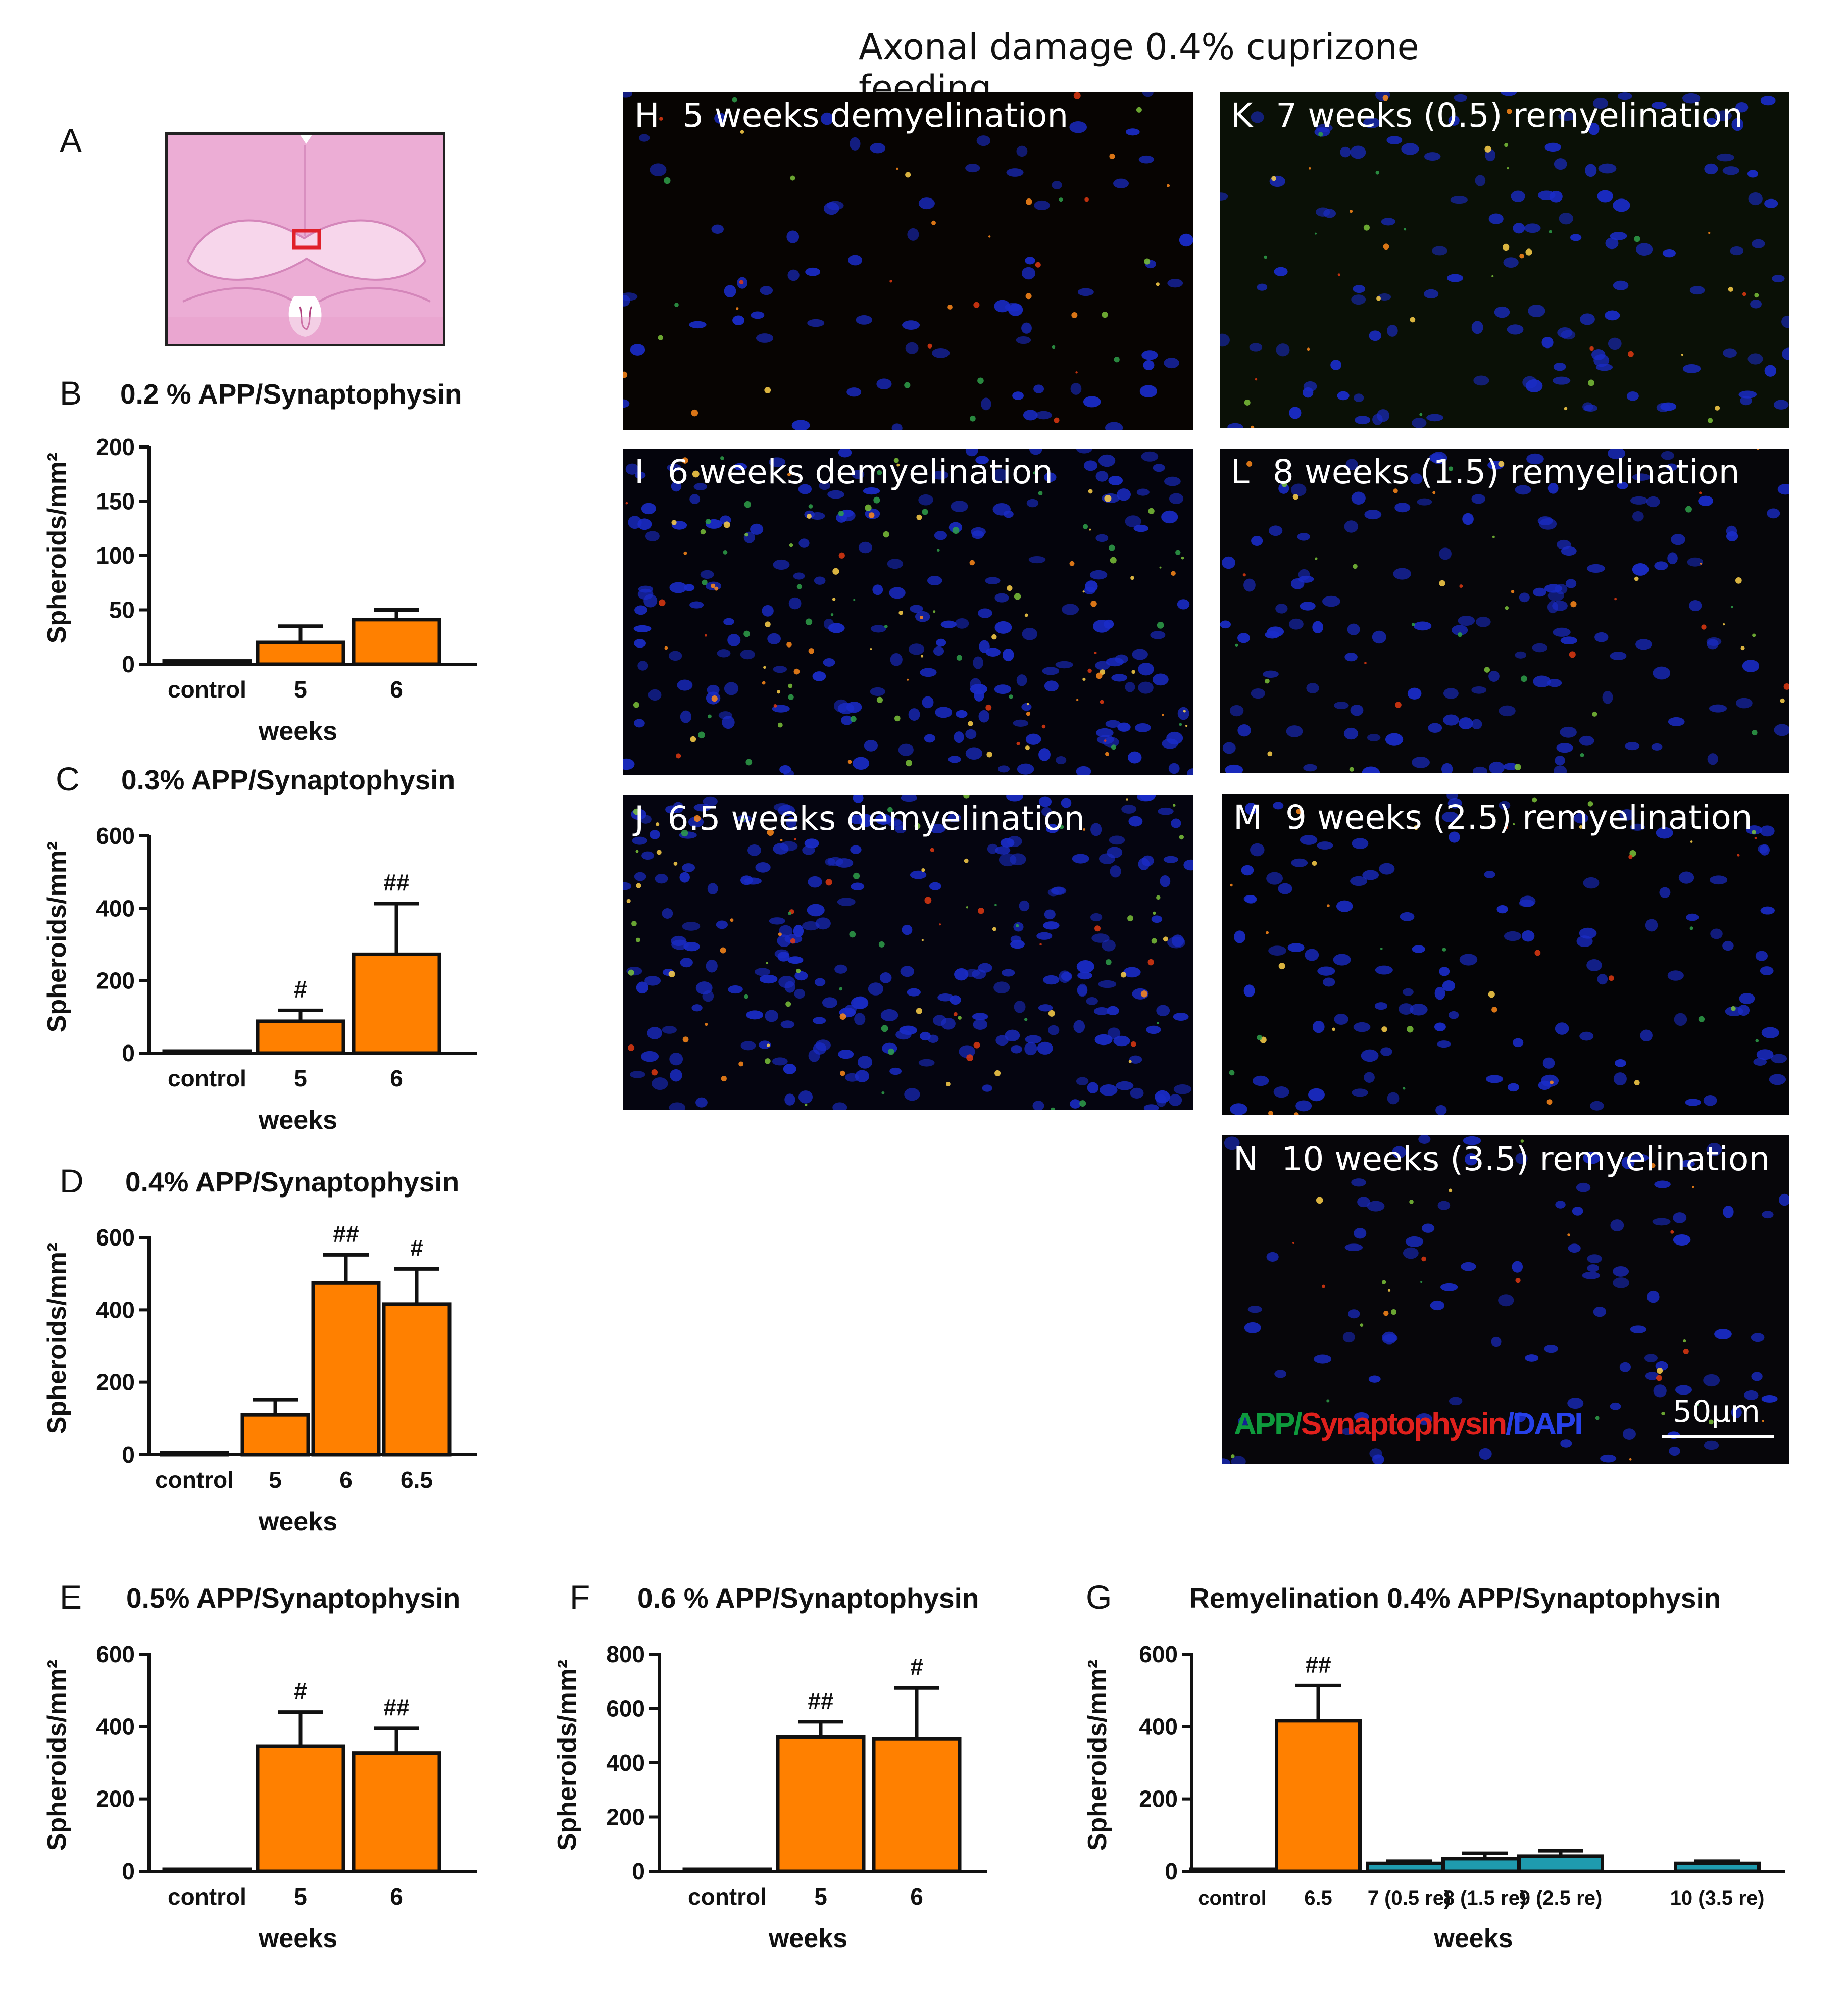 The width and height of the screenshot is (1848, 1991). Describe the element at coordinates (115, 1310) in the screenshot. I see `y-tick-label: 400` at that location.